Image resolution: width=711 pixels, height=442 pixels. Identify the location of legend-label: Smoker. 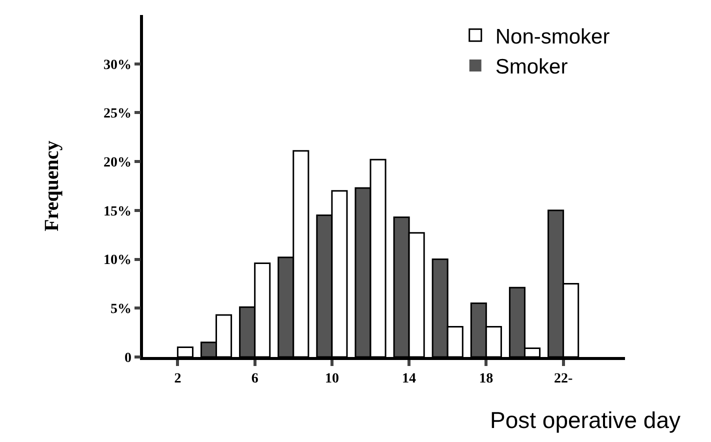
(531, 67).